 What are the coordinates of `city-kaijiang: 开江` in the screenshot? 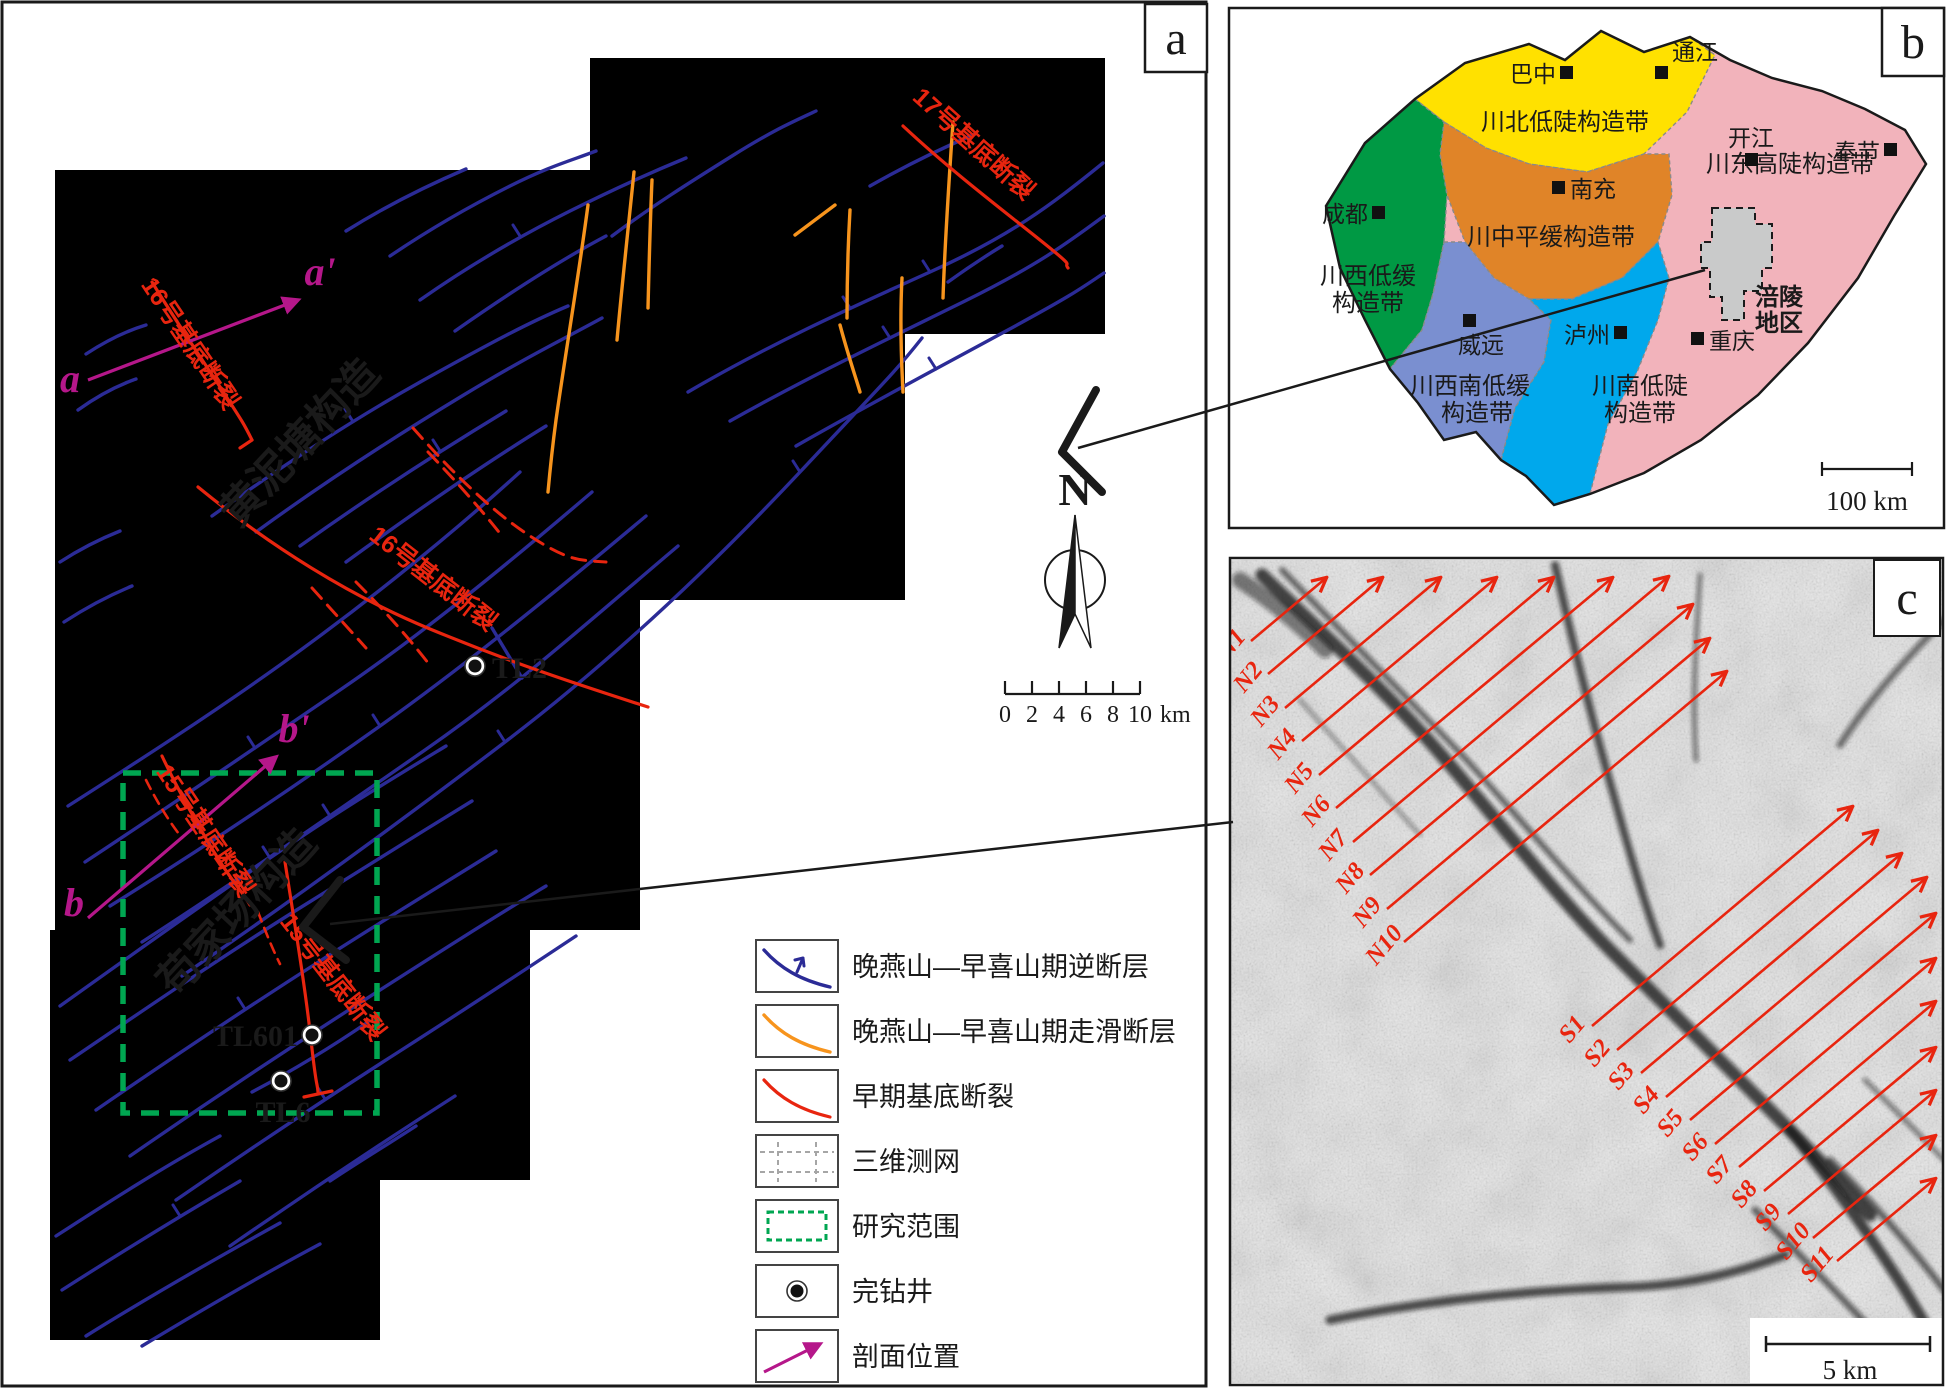 It's located at (1751, 138).